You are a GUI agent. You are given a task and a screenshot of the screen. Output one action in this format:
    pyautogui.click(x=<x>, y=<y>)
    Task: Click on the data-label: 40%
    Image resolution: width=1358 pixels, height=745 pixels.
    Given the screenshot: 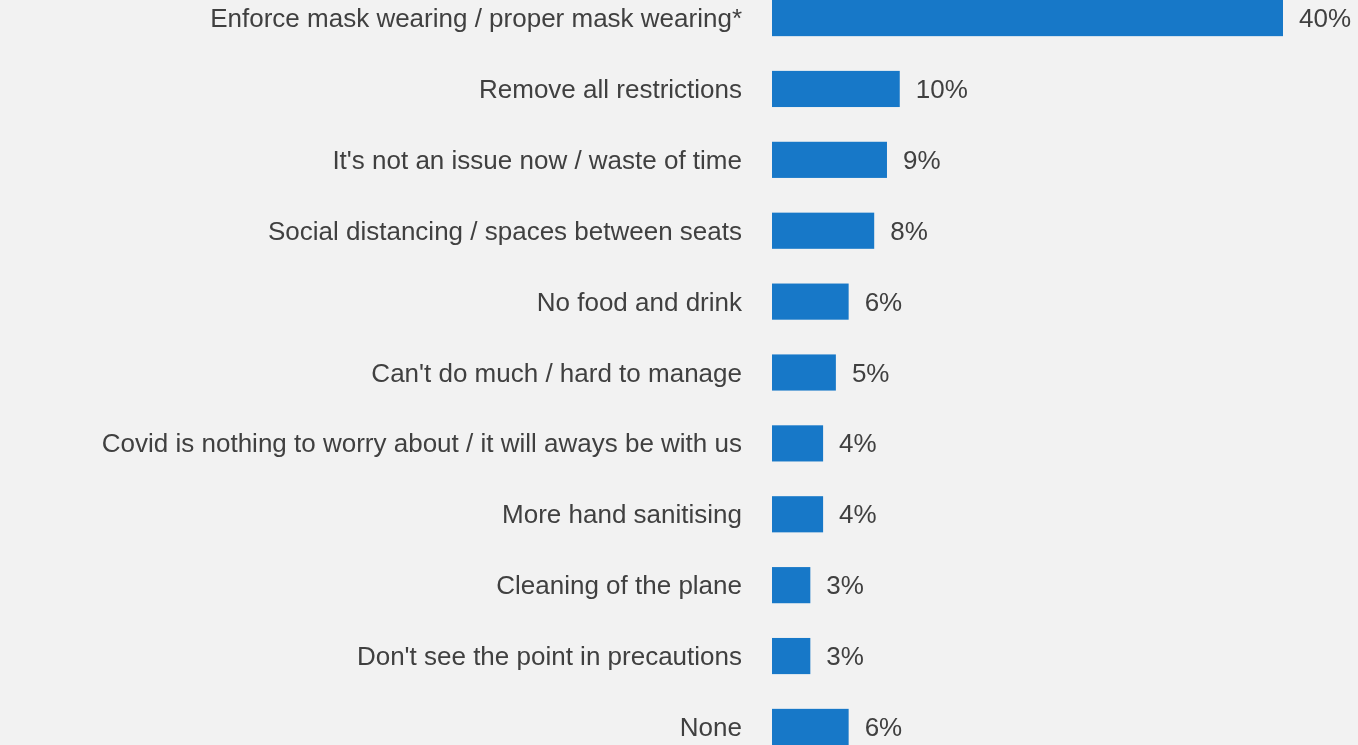 What is the action you would take?
    pyautogui.click(x=1325, y=18)
    